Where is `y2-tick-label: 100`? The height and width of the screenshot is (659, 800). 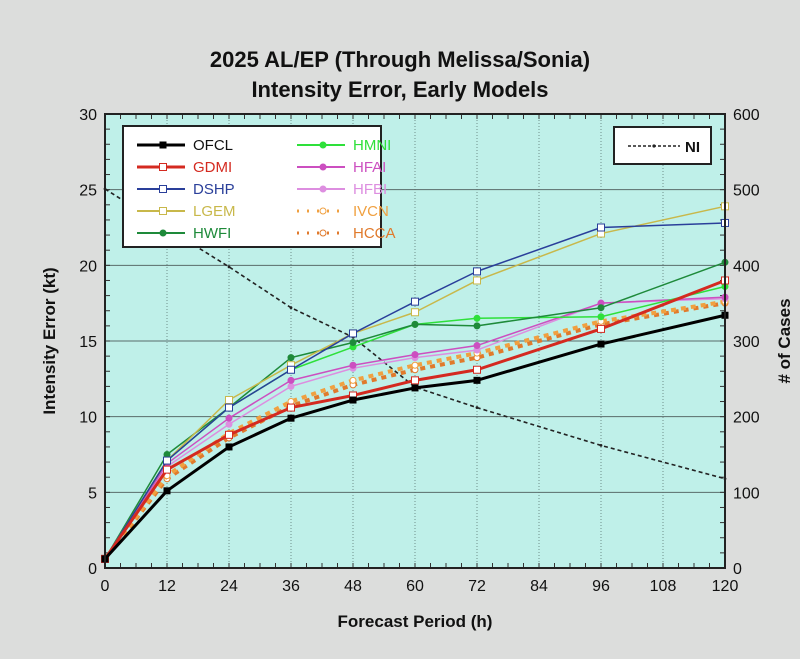
y2-tick-label: 100 is located at coordinates (746, 493).